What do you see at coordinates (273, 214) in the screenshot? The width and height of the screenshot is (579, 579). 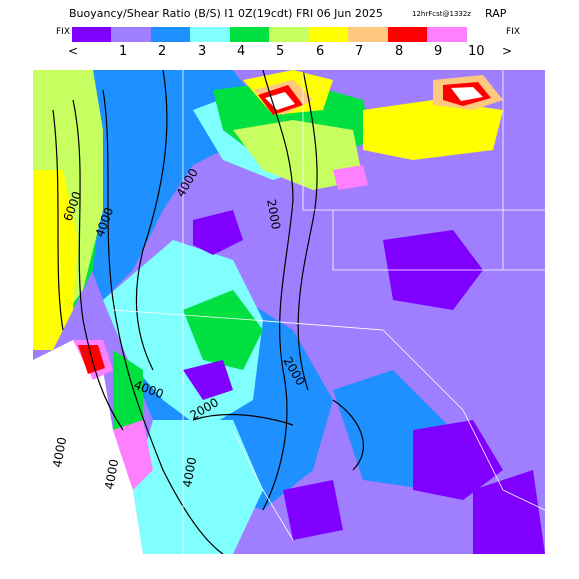 I see `contour-label-4: 2000` at bounding box center [273, 214].